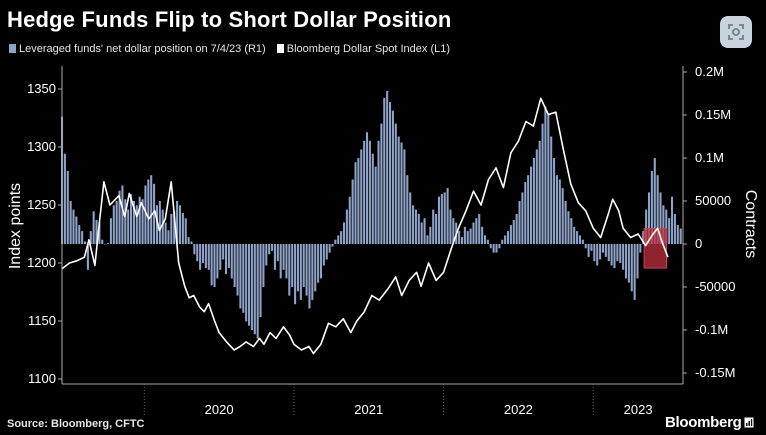  I want to click on y-left-tick-label: 1150, so click(42, 320).